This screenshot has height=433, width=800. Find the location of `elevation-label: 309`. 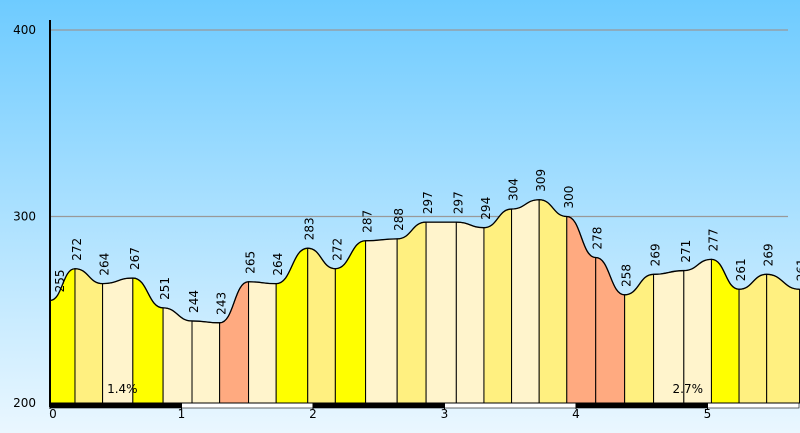

elevation-label: 309 is located at coordinates (541, 180).